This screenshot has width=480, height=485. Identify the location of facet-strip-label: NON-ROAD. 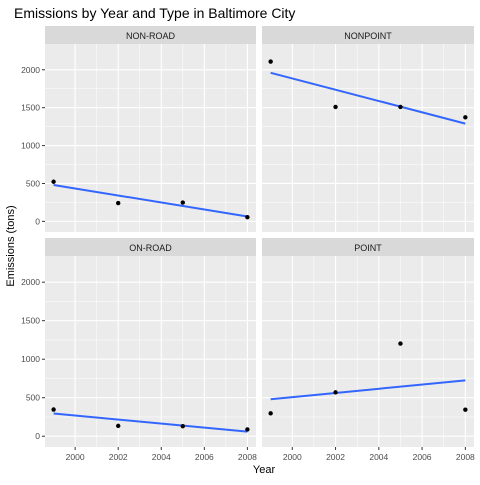
(150, 36).